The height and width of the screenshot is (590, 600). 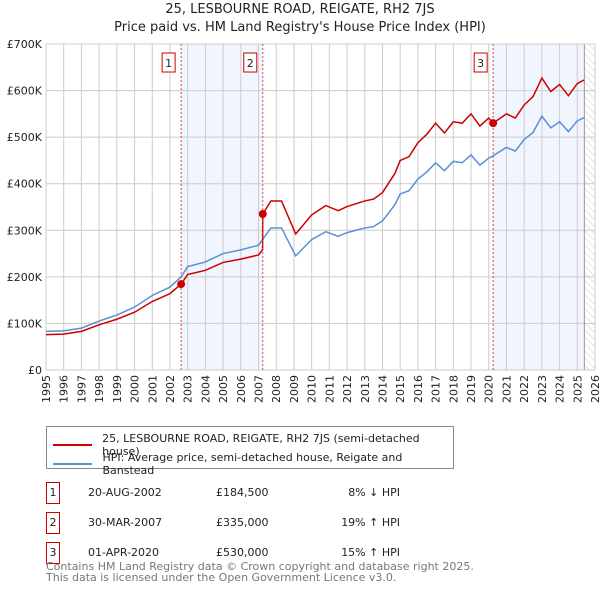 What do you see at coordinates (382, 389) in the screenshot?
I see `x-tick-label: 2014` at bounding box center [382, 389].